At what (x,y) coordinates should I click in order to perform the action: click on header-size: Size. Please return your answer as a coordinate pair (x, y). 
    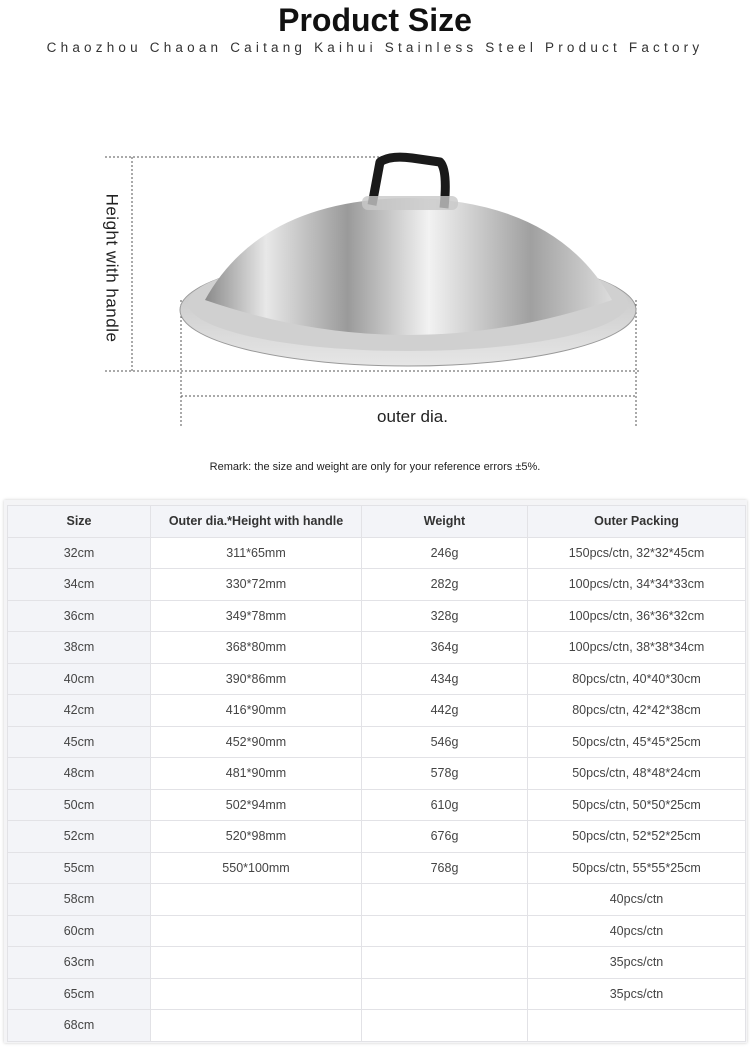
    Looking at the image, I should click on (79, 521).